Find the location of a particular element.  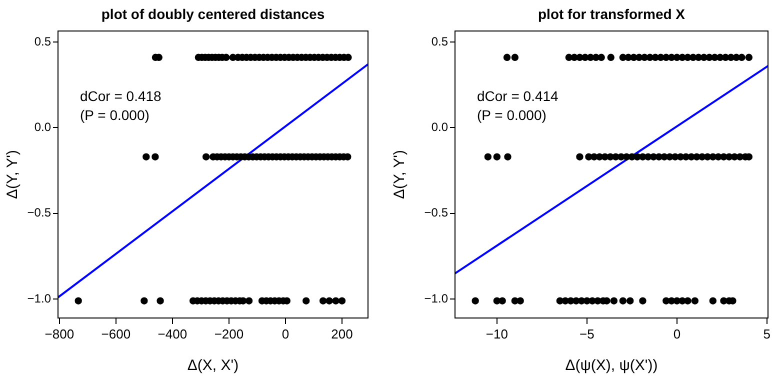

x-axis-title: Δ(X, X') is located at coordinates (213, 365).